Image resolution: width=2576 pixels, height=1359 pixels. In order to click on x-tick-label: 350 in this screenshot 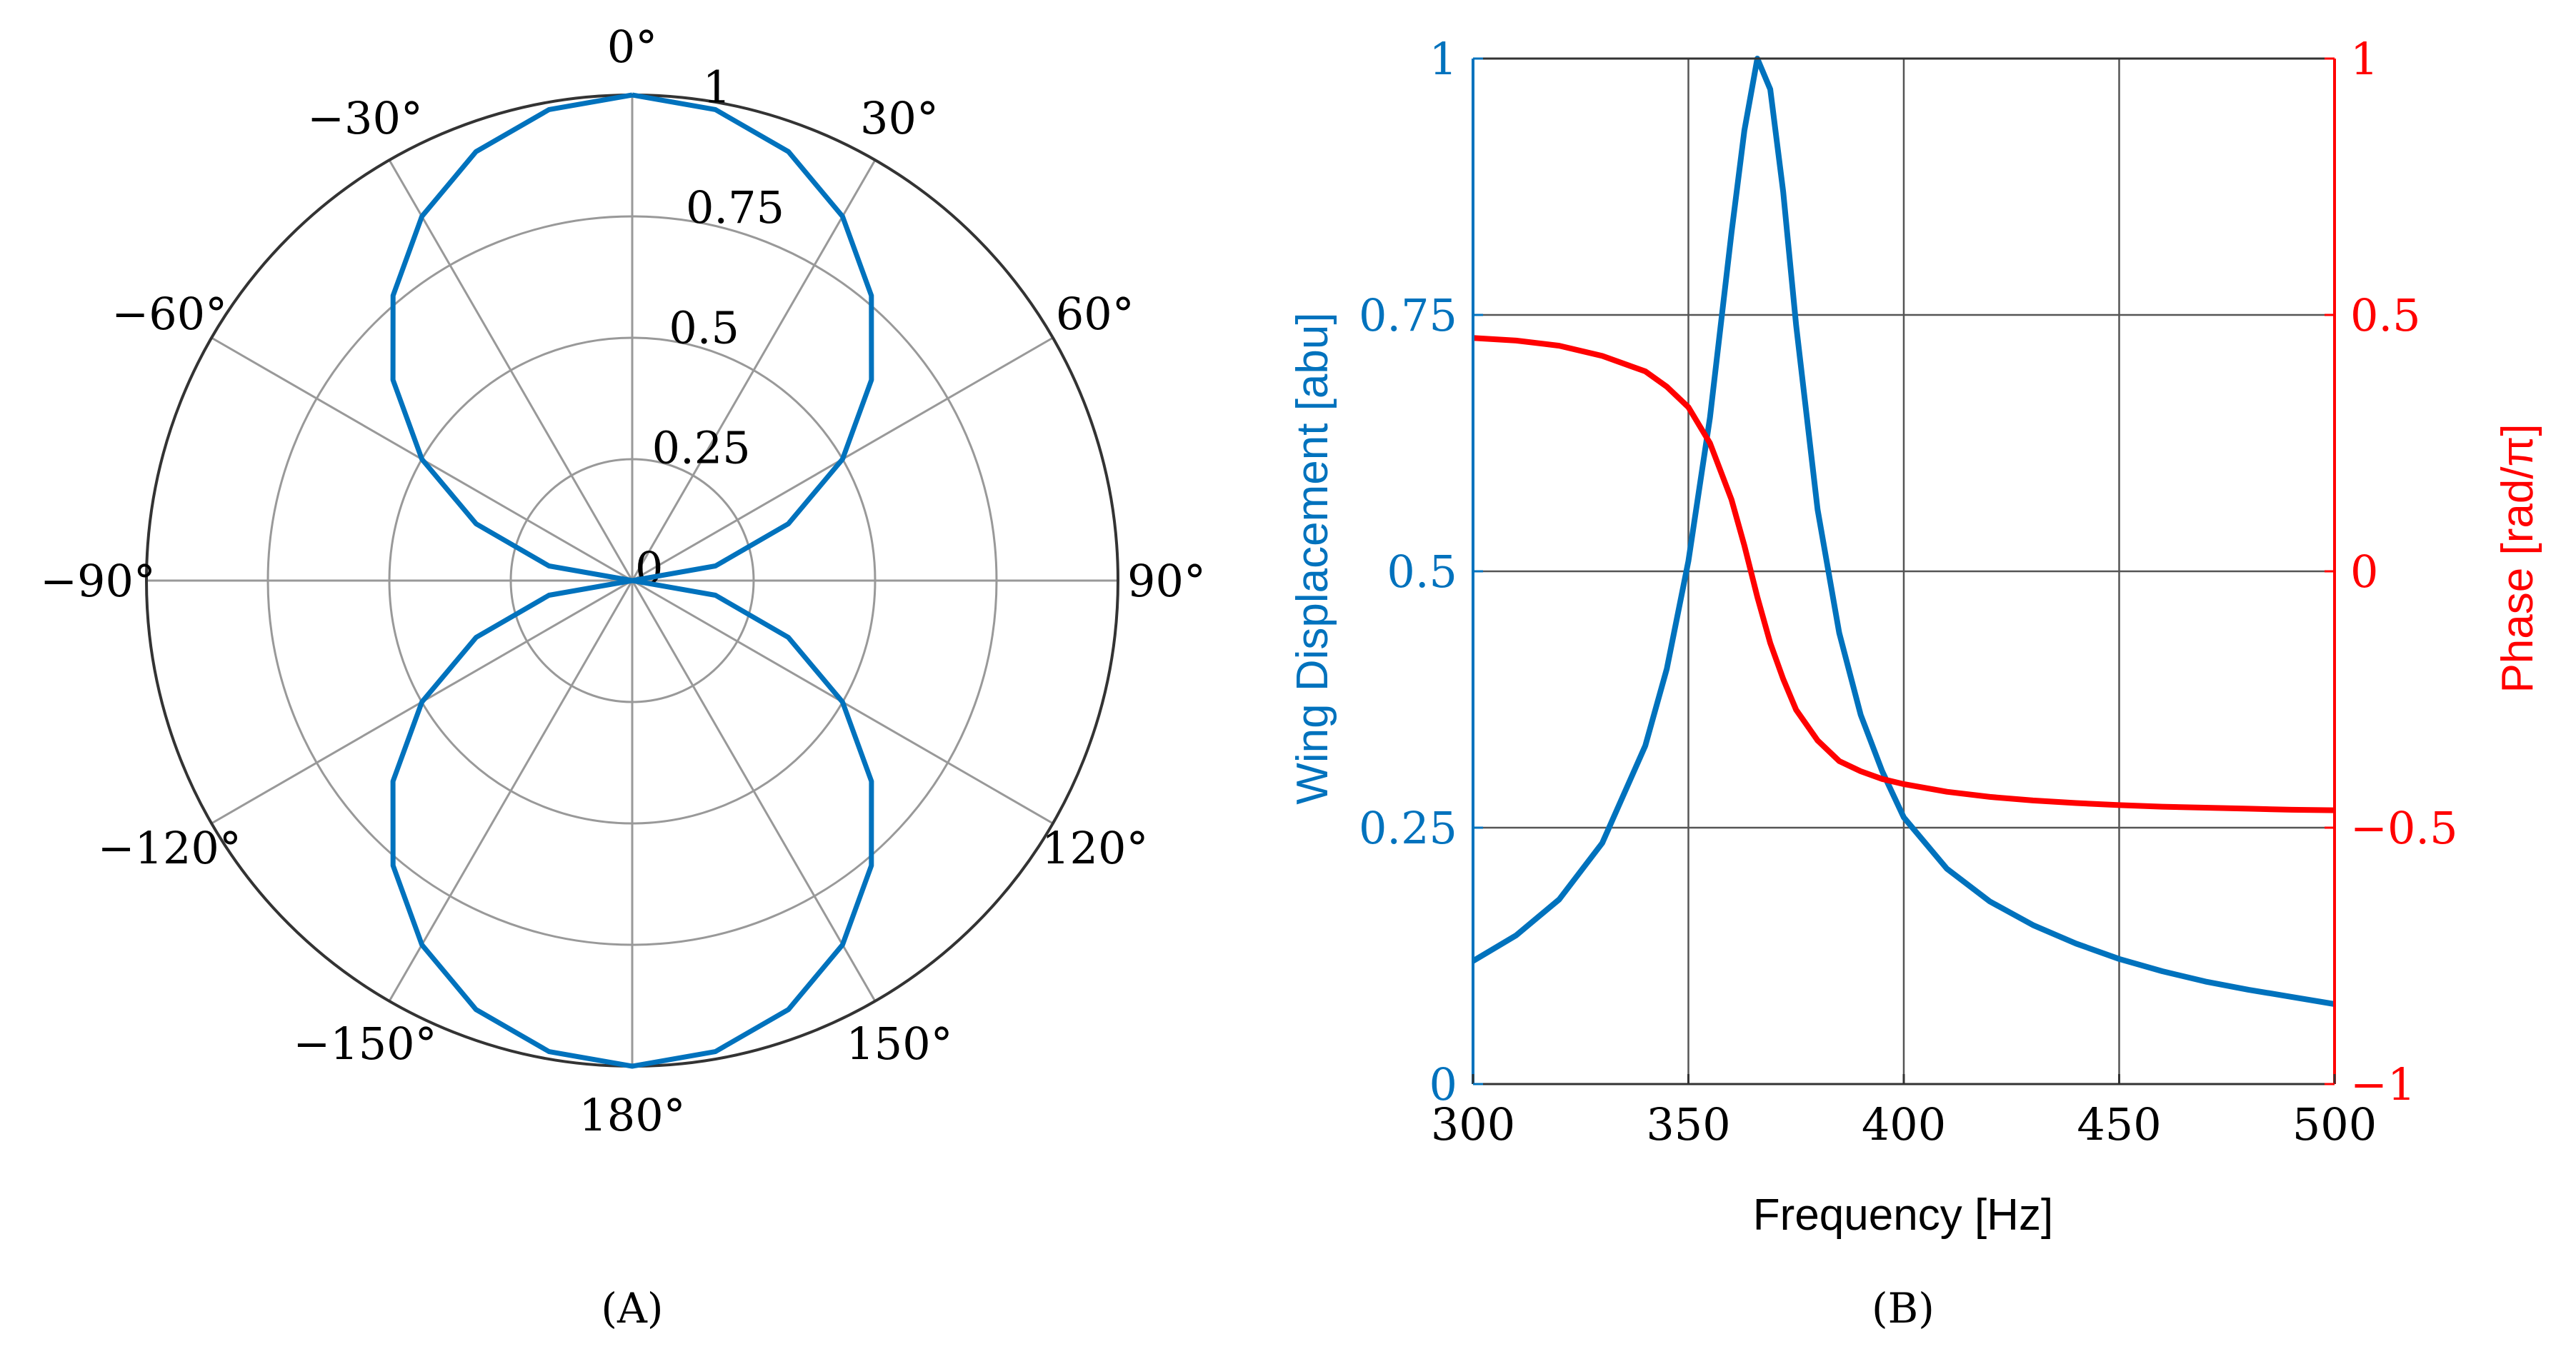, I will do `click(1688, 1124)`.